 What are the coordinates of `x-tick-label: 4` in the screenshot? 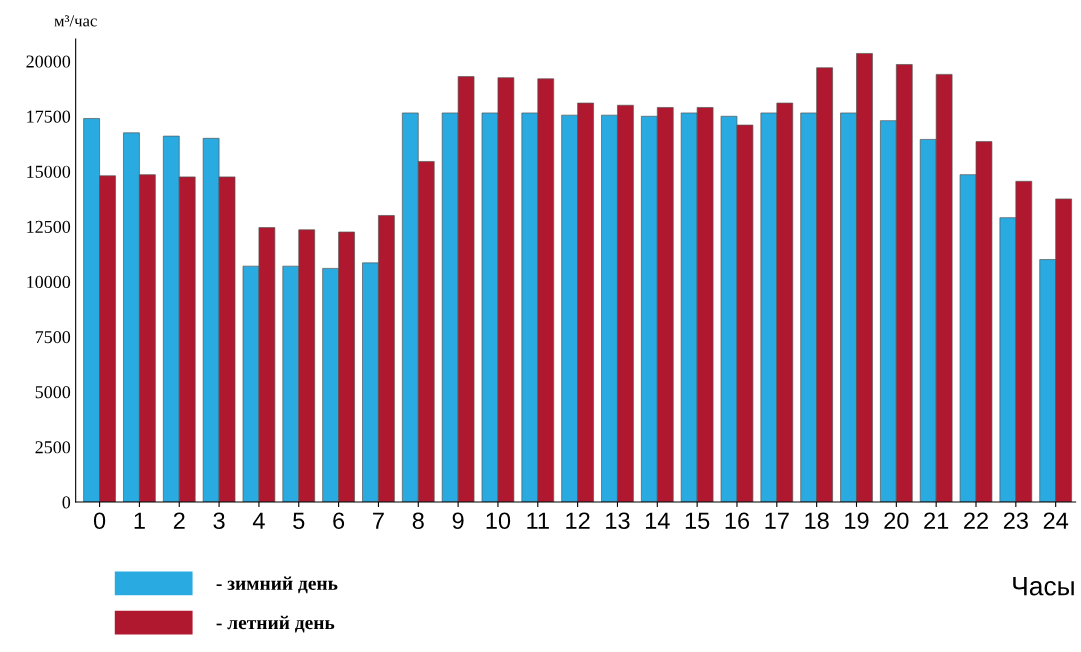 It's located at (258, 520).